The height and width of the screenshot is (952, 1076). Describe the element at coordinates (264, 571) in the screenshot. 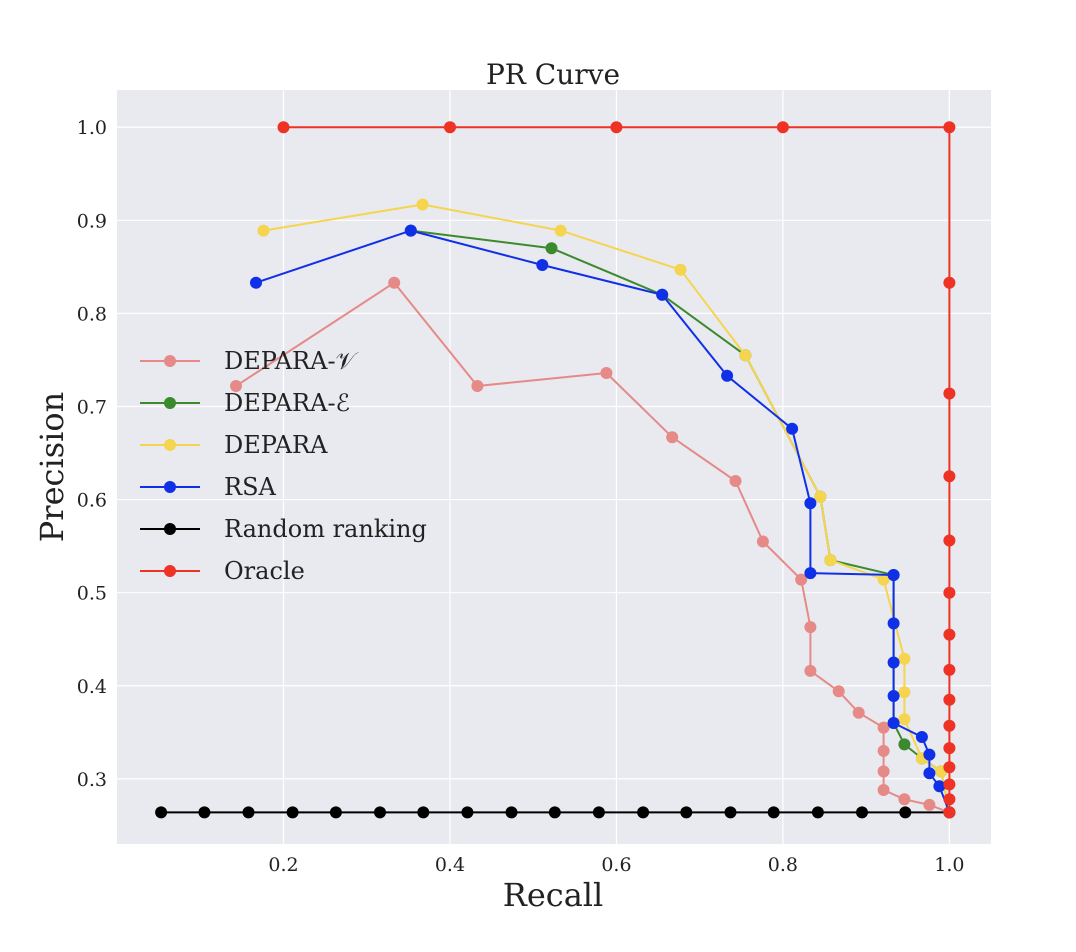

I see `legend-label: Oracle` at that location.